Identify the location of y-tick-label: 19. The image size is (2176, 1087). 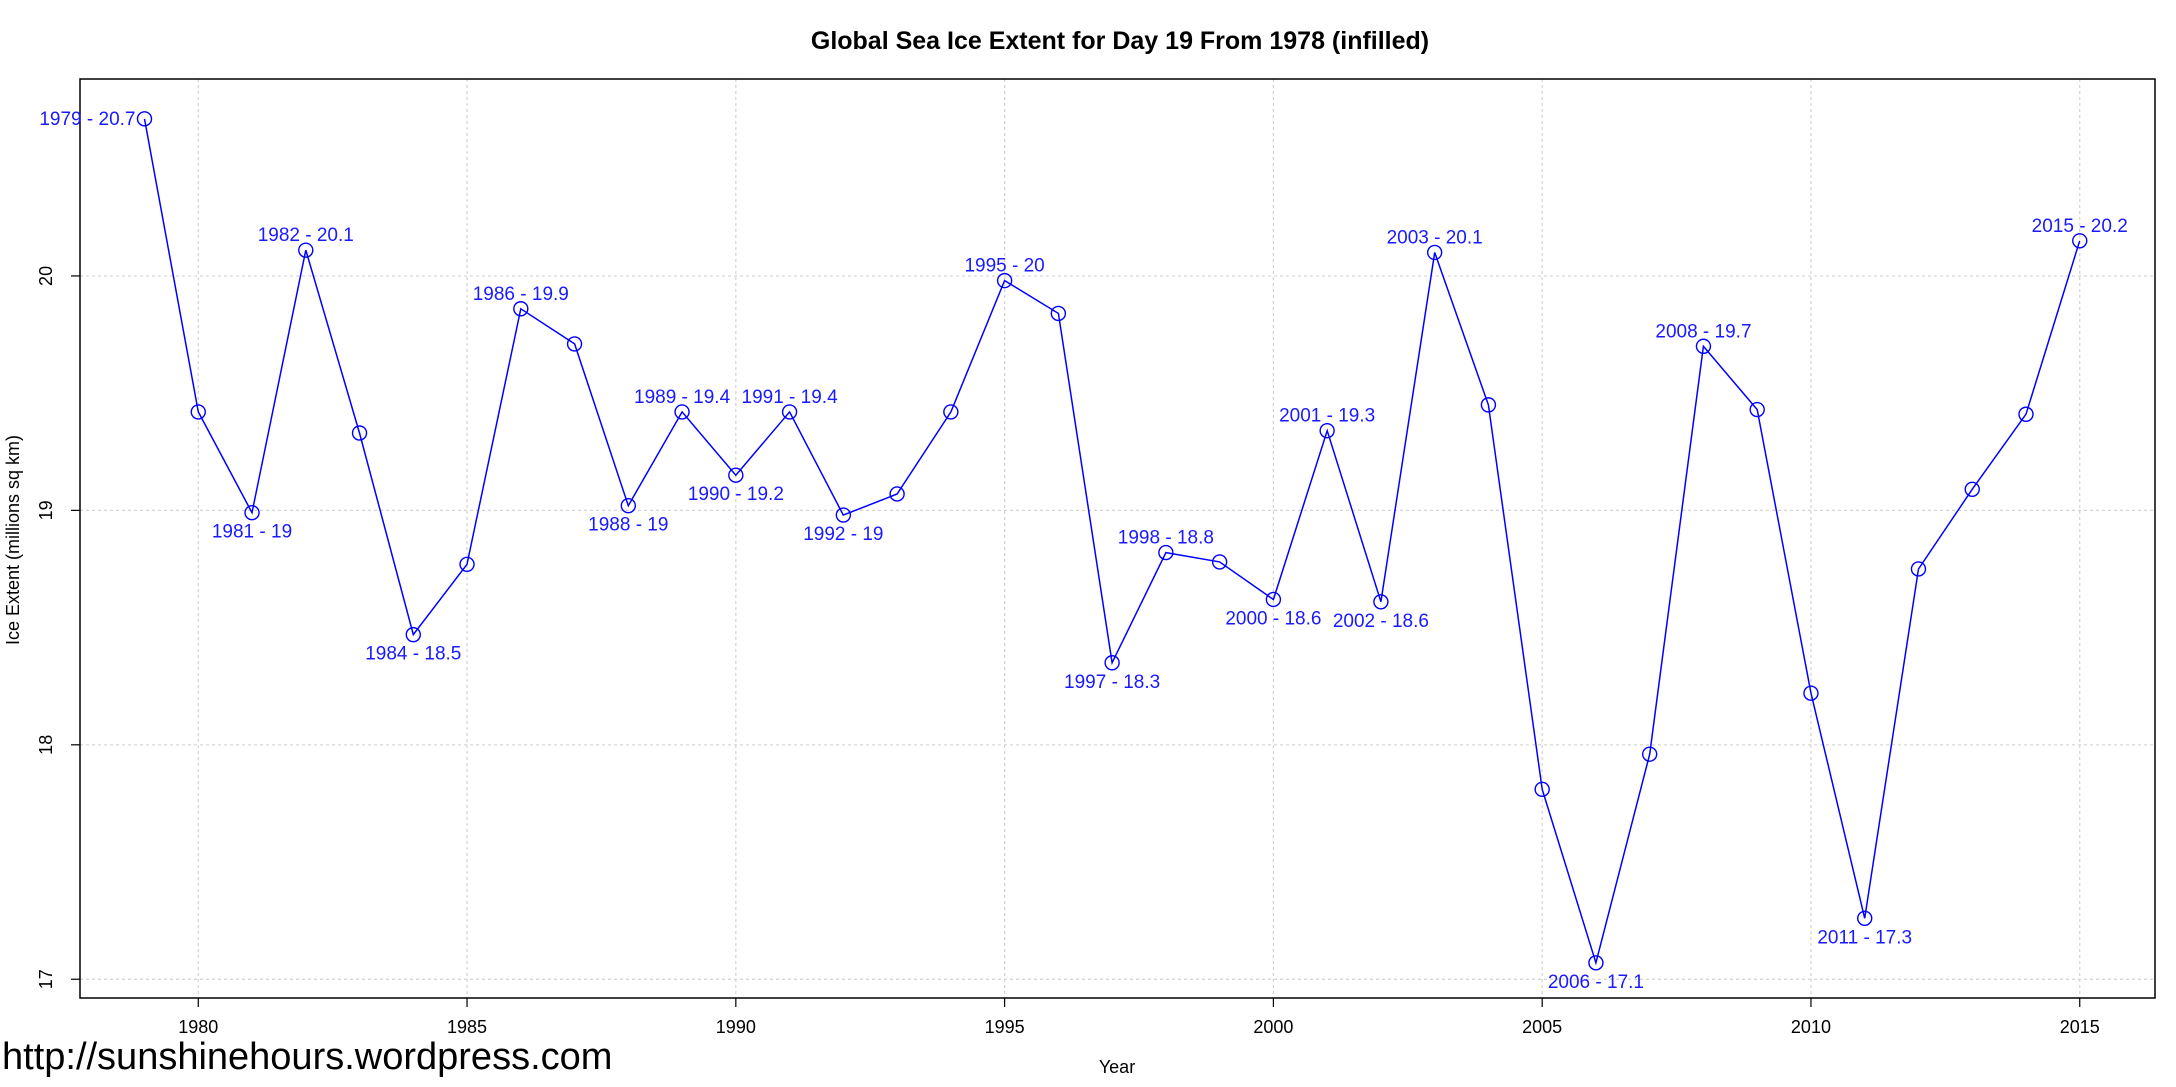
(46, 510).